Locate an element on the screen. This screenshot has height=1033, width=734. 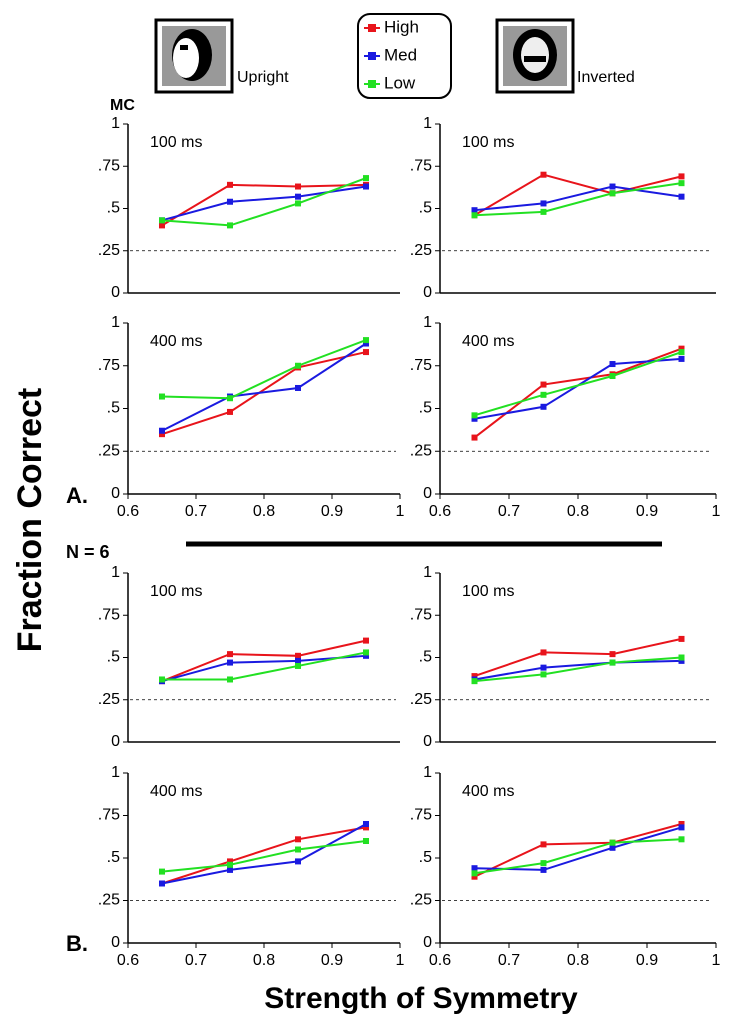
legend-marker is located at coordinates (372, 84).